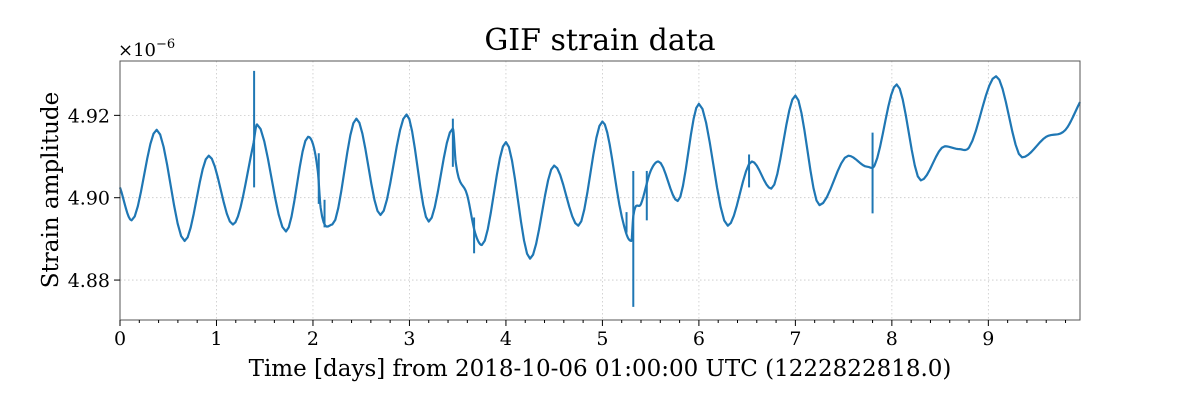 Image resolution: width=1200 pixels, height=400 pixels. Describe the element at coordinates (409, 339) in the screenshot. I see `x-tick-label: 3` at that location.